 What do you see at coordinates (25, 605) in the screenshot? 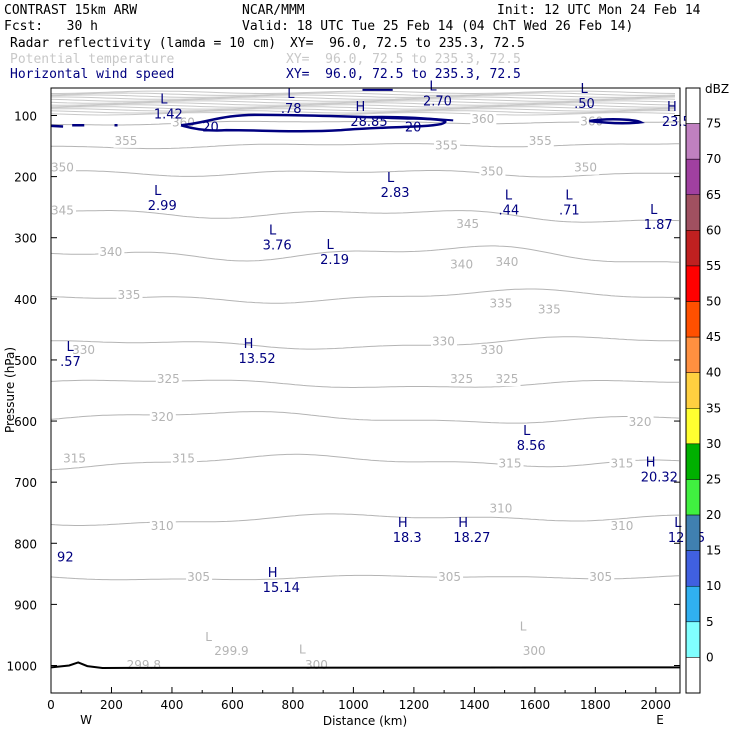
I see `y-tick-label: 900` at bounding box center [25, 605].